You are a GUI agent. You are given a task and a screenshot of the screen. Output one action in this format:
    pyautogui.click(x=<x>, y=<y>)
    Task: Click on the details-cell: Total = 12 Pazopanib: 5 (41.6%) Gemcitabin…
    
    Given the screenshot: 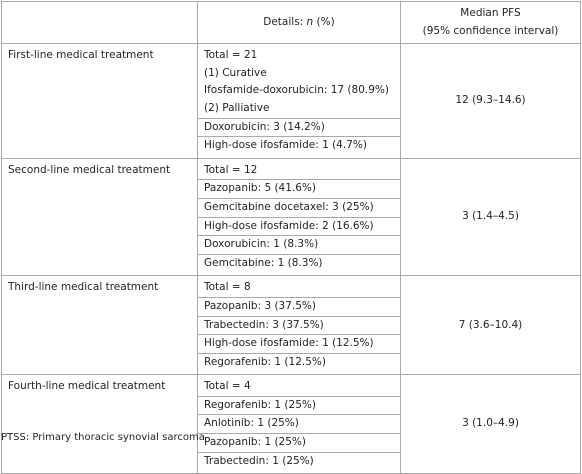 What is the action you would take?
    pyautogui.click(x=299, y=217)
    